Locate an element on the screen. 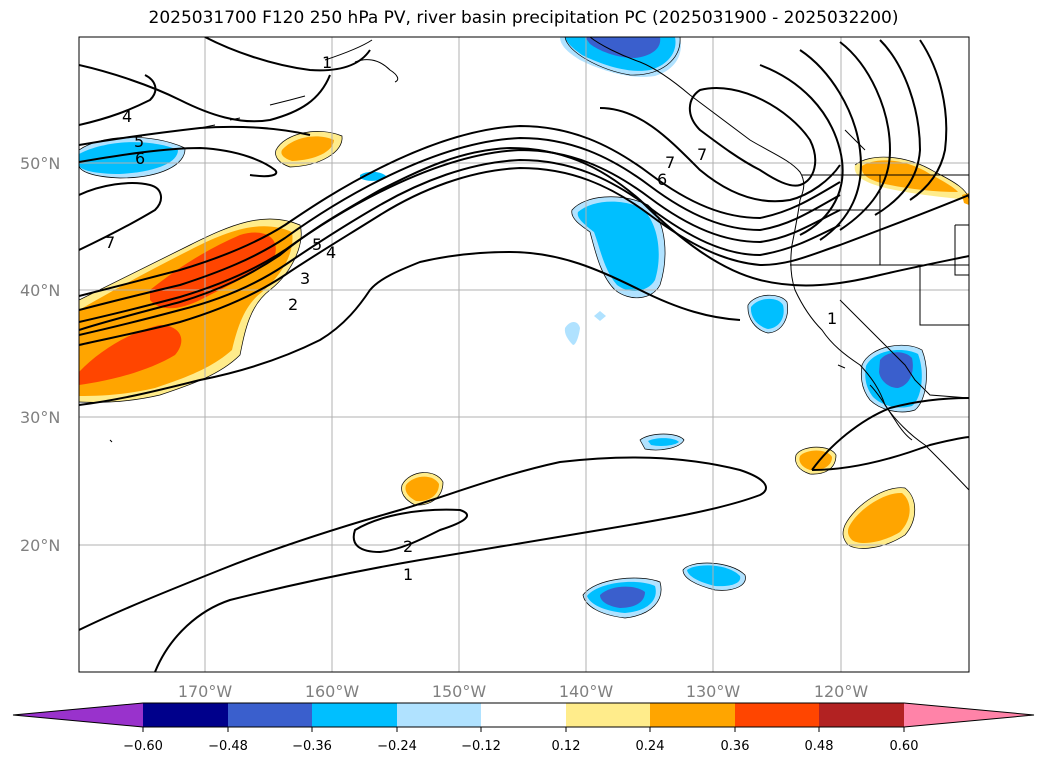 This screenshot has width=1047, height=765. lon-label: 120°W is located at coordinates (841, 691).